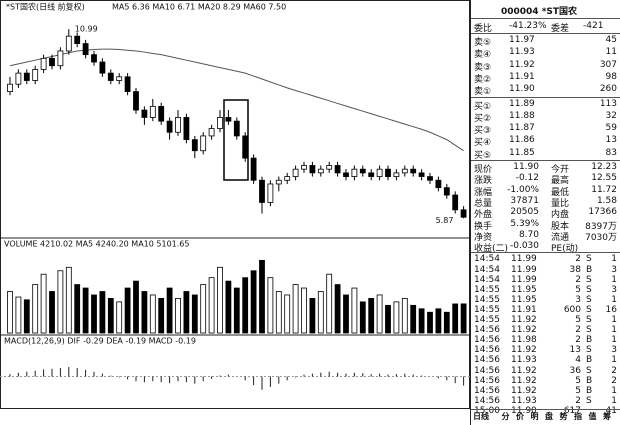 Image resolution: width=620 pixels, height=425 pixels. What do you see at coordinates (483, 43) in the screenshot?
I see `sell-cell: 卖⑤` at bounding box center [483, 43].